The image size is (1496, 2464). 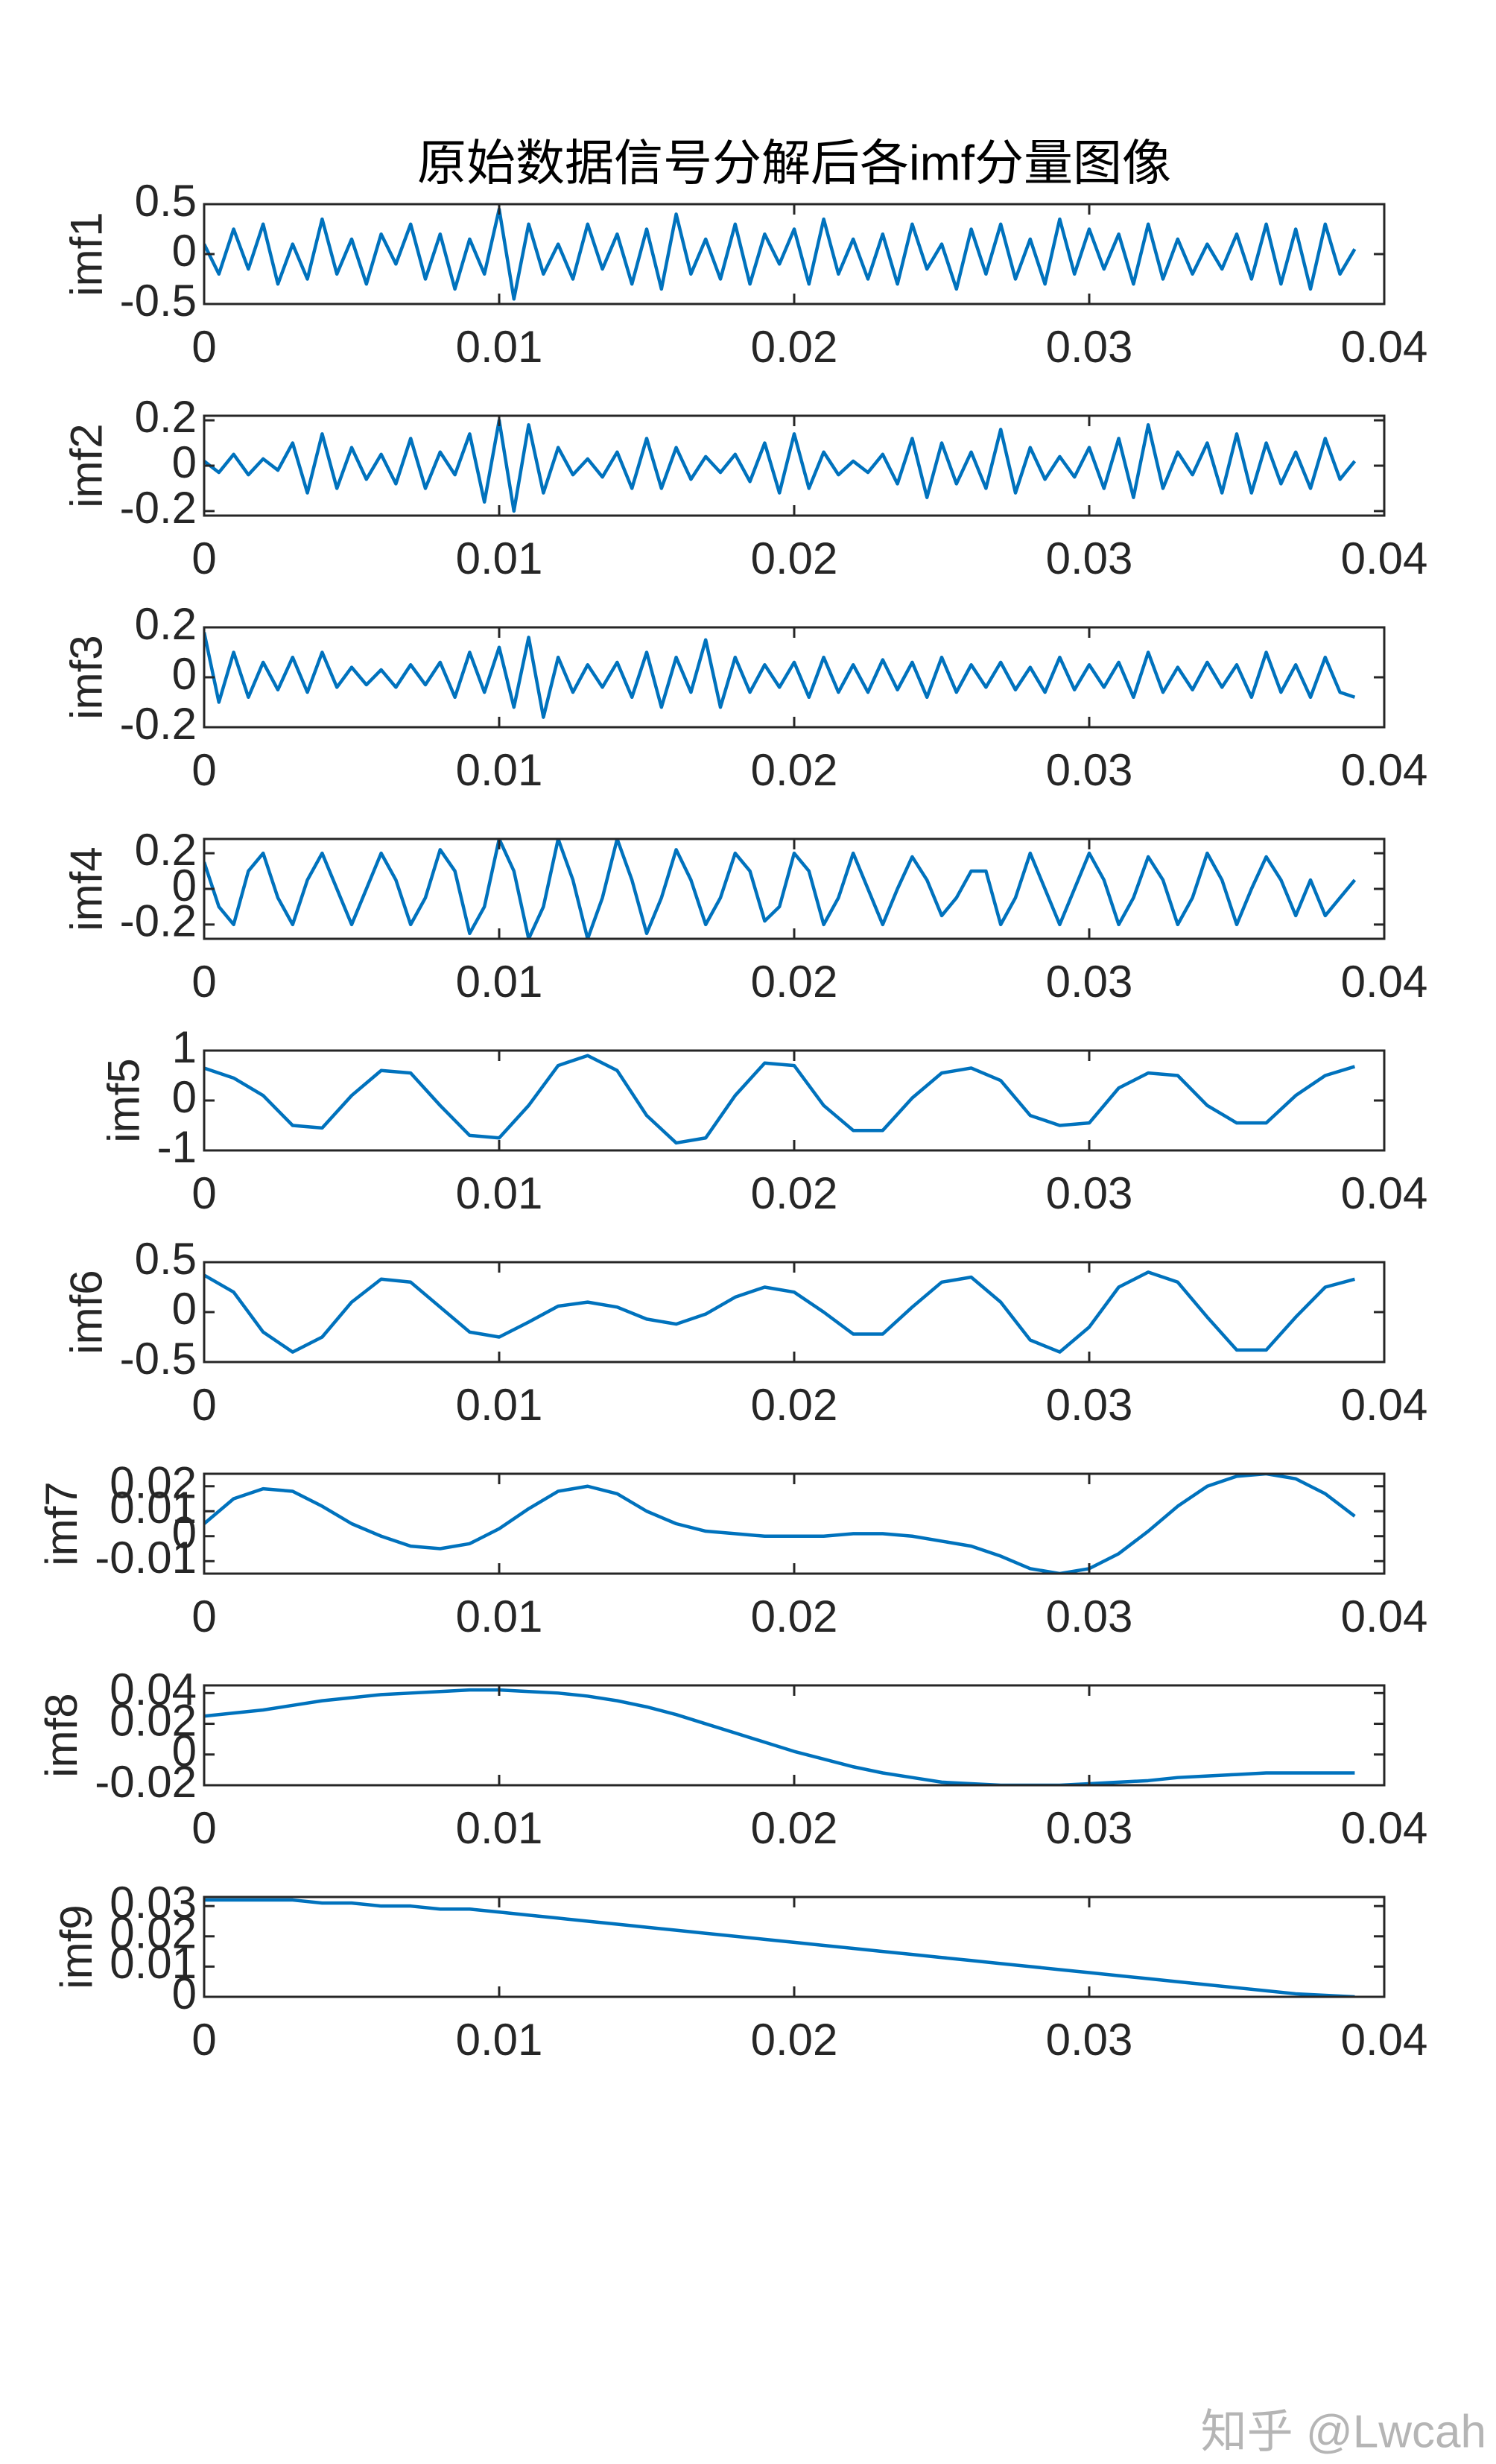 I want to click on y-axis-label: imf6, so click(x=86, y=1312).